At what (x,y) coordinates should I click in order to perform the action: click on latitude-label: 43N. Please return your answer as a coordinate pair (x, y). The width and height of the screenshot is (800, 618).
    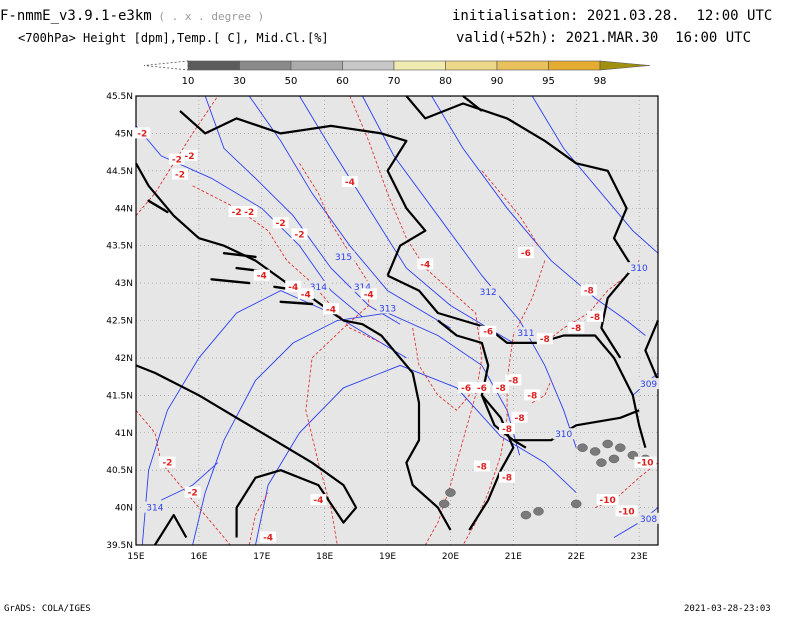
    Looking at the image, I should click on (124, 284).